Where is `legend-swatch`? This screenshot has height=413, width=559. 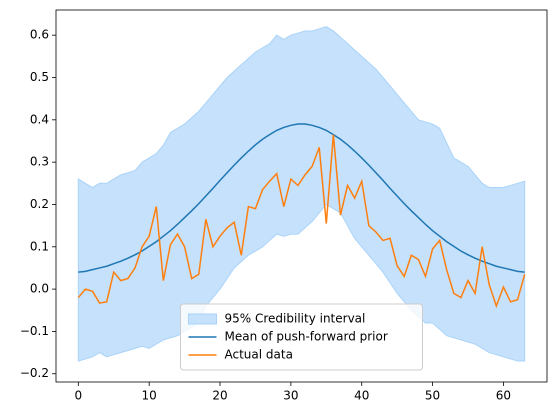 legend-swatch is located at coordinates (202, 319).